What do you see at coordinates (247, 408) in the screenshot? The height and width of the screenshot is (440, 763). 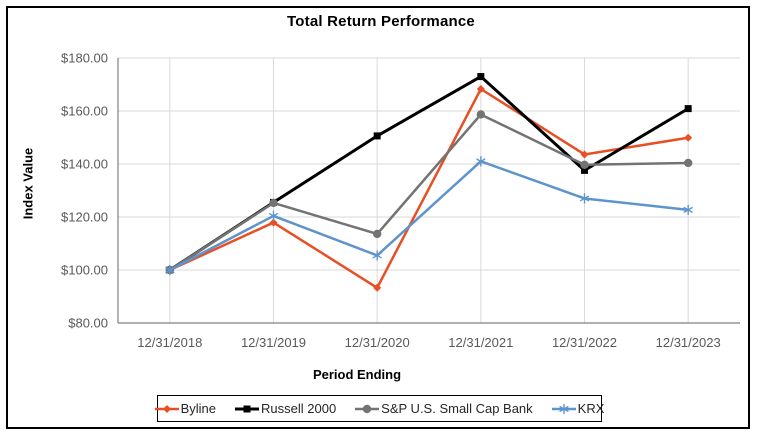 I see `legend-marker-russell-2000-icon` at bounding box center [247, 408].